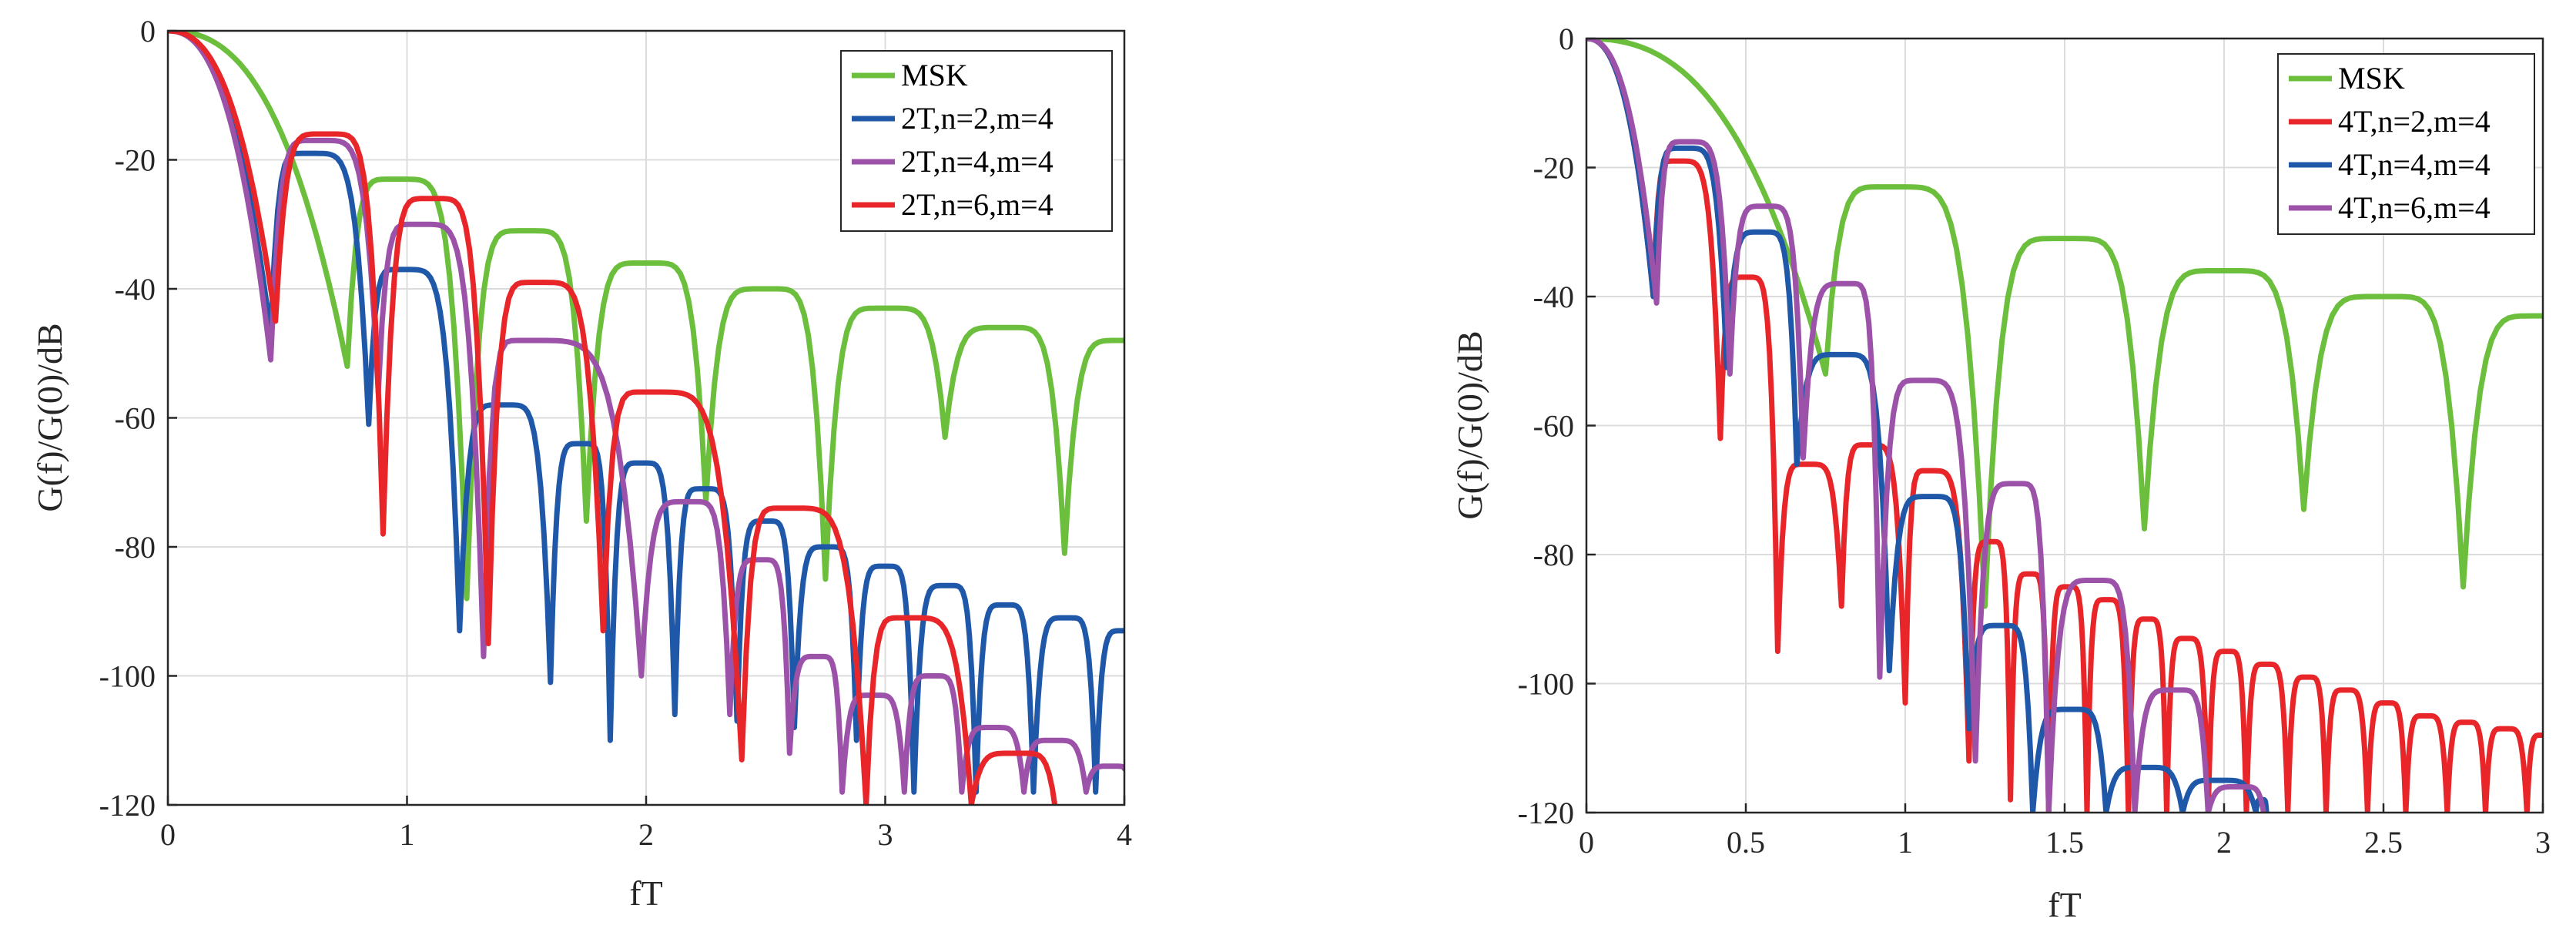 This screenshot has height=942, width=2576. What do you see at coordinates (1746, 843) in the screenshot?
I see `x-tick-label: 0.5` at bounding box center [1746, 843].